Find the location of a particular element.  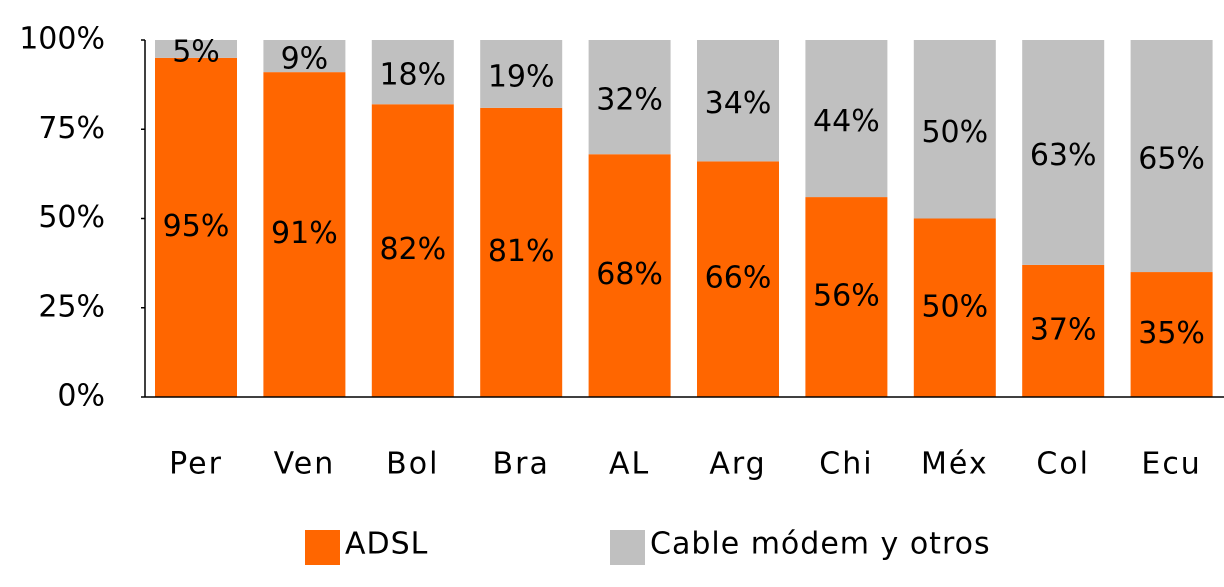

data-label: 32% is located at coordinates (629, 100).